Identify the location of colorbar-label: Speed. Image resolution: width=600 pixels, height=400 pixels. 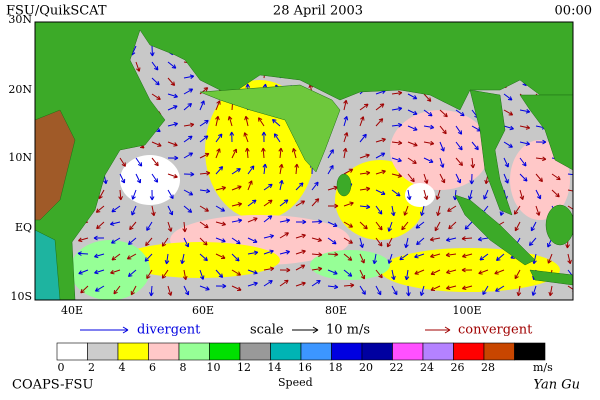
(295, 382).